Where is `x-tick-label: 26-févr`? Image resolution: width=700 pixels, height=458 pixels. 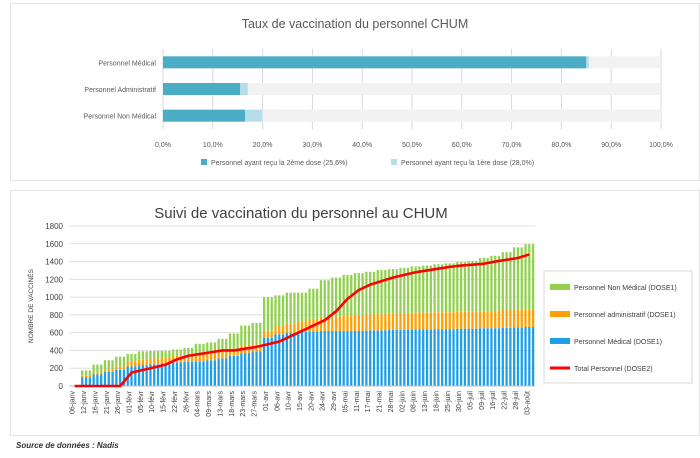 x-tick-label: 26-févr is located at coordinates (186, 401).